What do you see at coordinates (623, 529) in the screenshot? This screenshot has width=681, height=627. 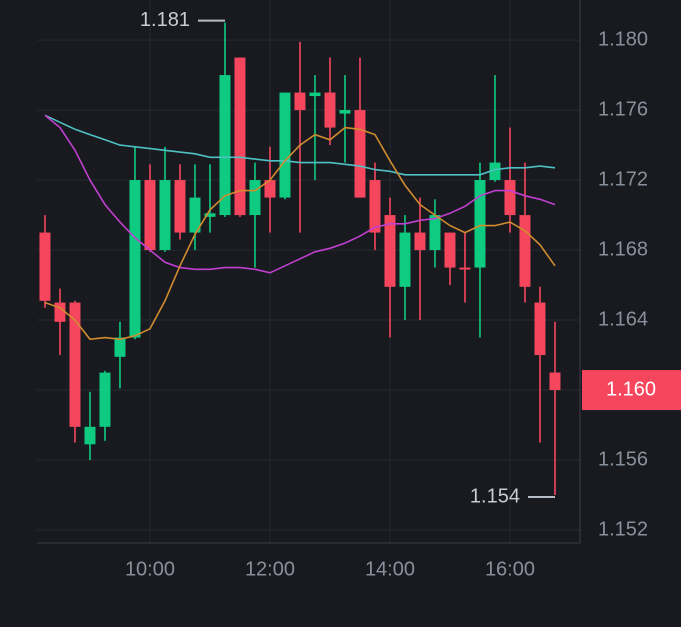 I see `y-tick-label: 1.152` at bounding box center [623, 529].